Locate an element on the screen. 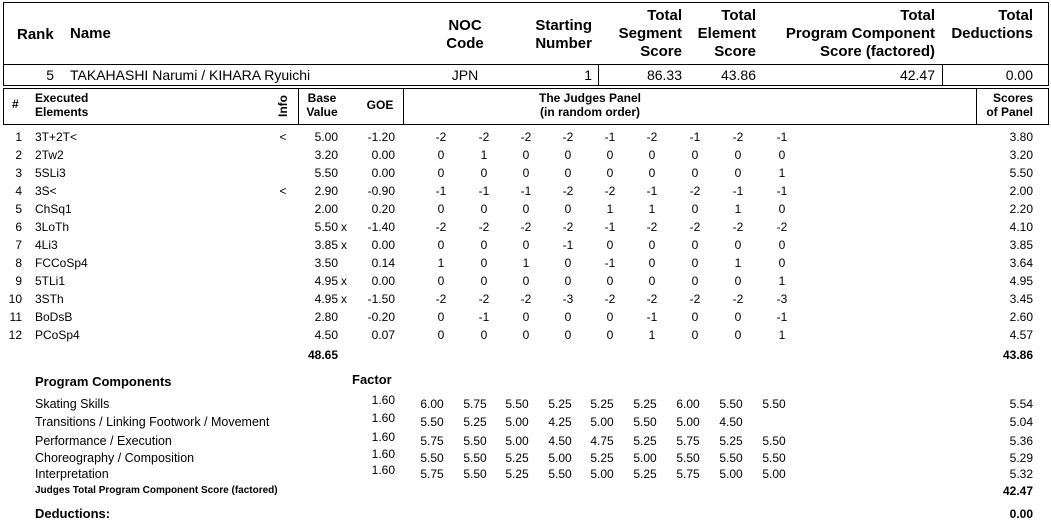  info-header: Info is located at coordinates (283, 106).